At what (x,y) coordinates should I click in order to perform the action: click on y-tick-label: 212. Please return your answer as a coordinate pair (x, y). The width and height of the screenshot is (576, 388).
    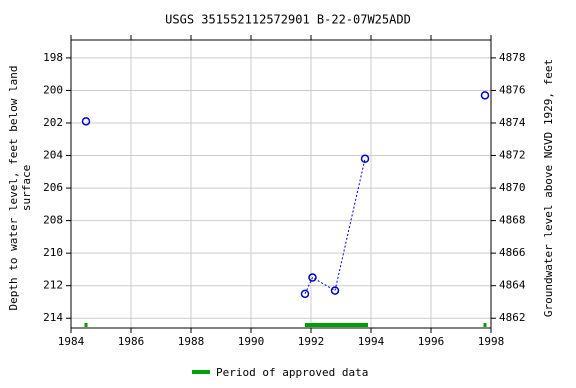
    Looking at the image, I should click on (53, 285).